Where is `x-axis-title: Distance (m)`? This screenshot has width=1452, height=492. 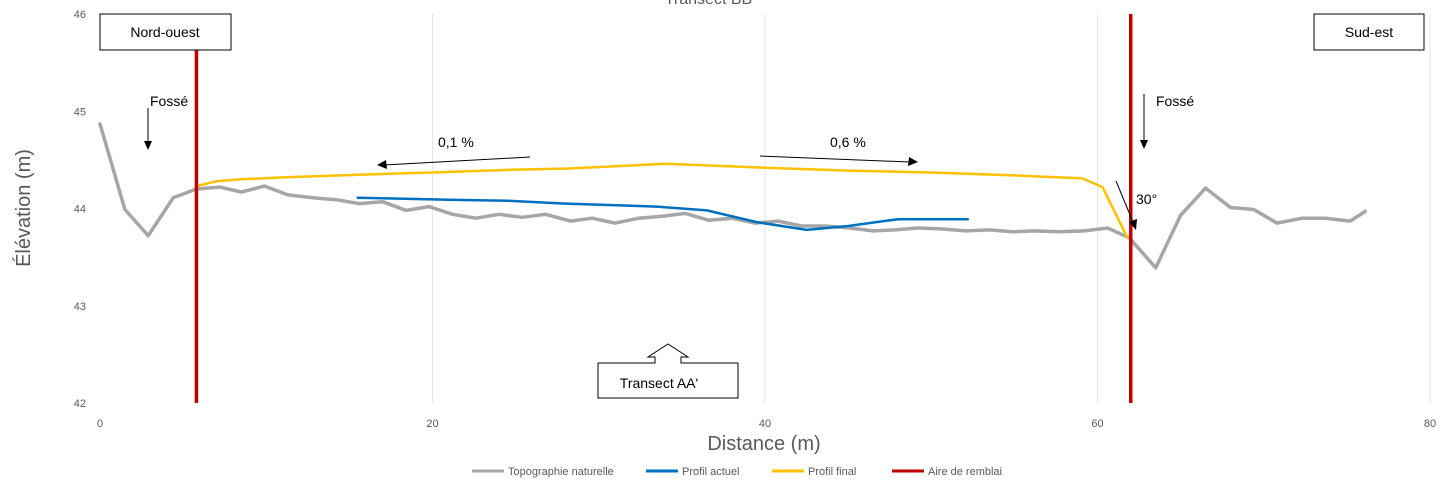
x-axis-title: Distance (m) is located at coordinates (763, 444).